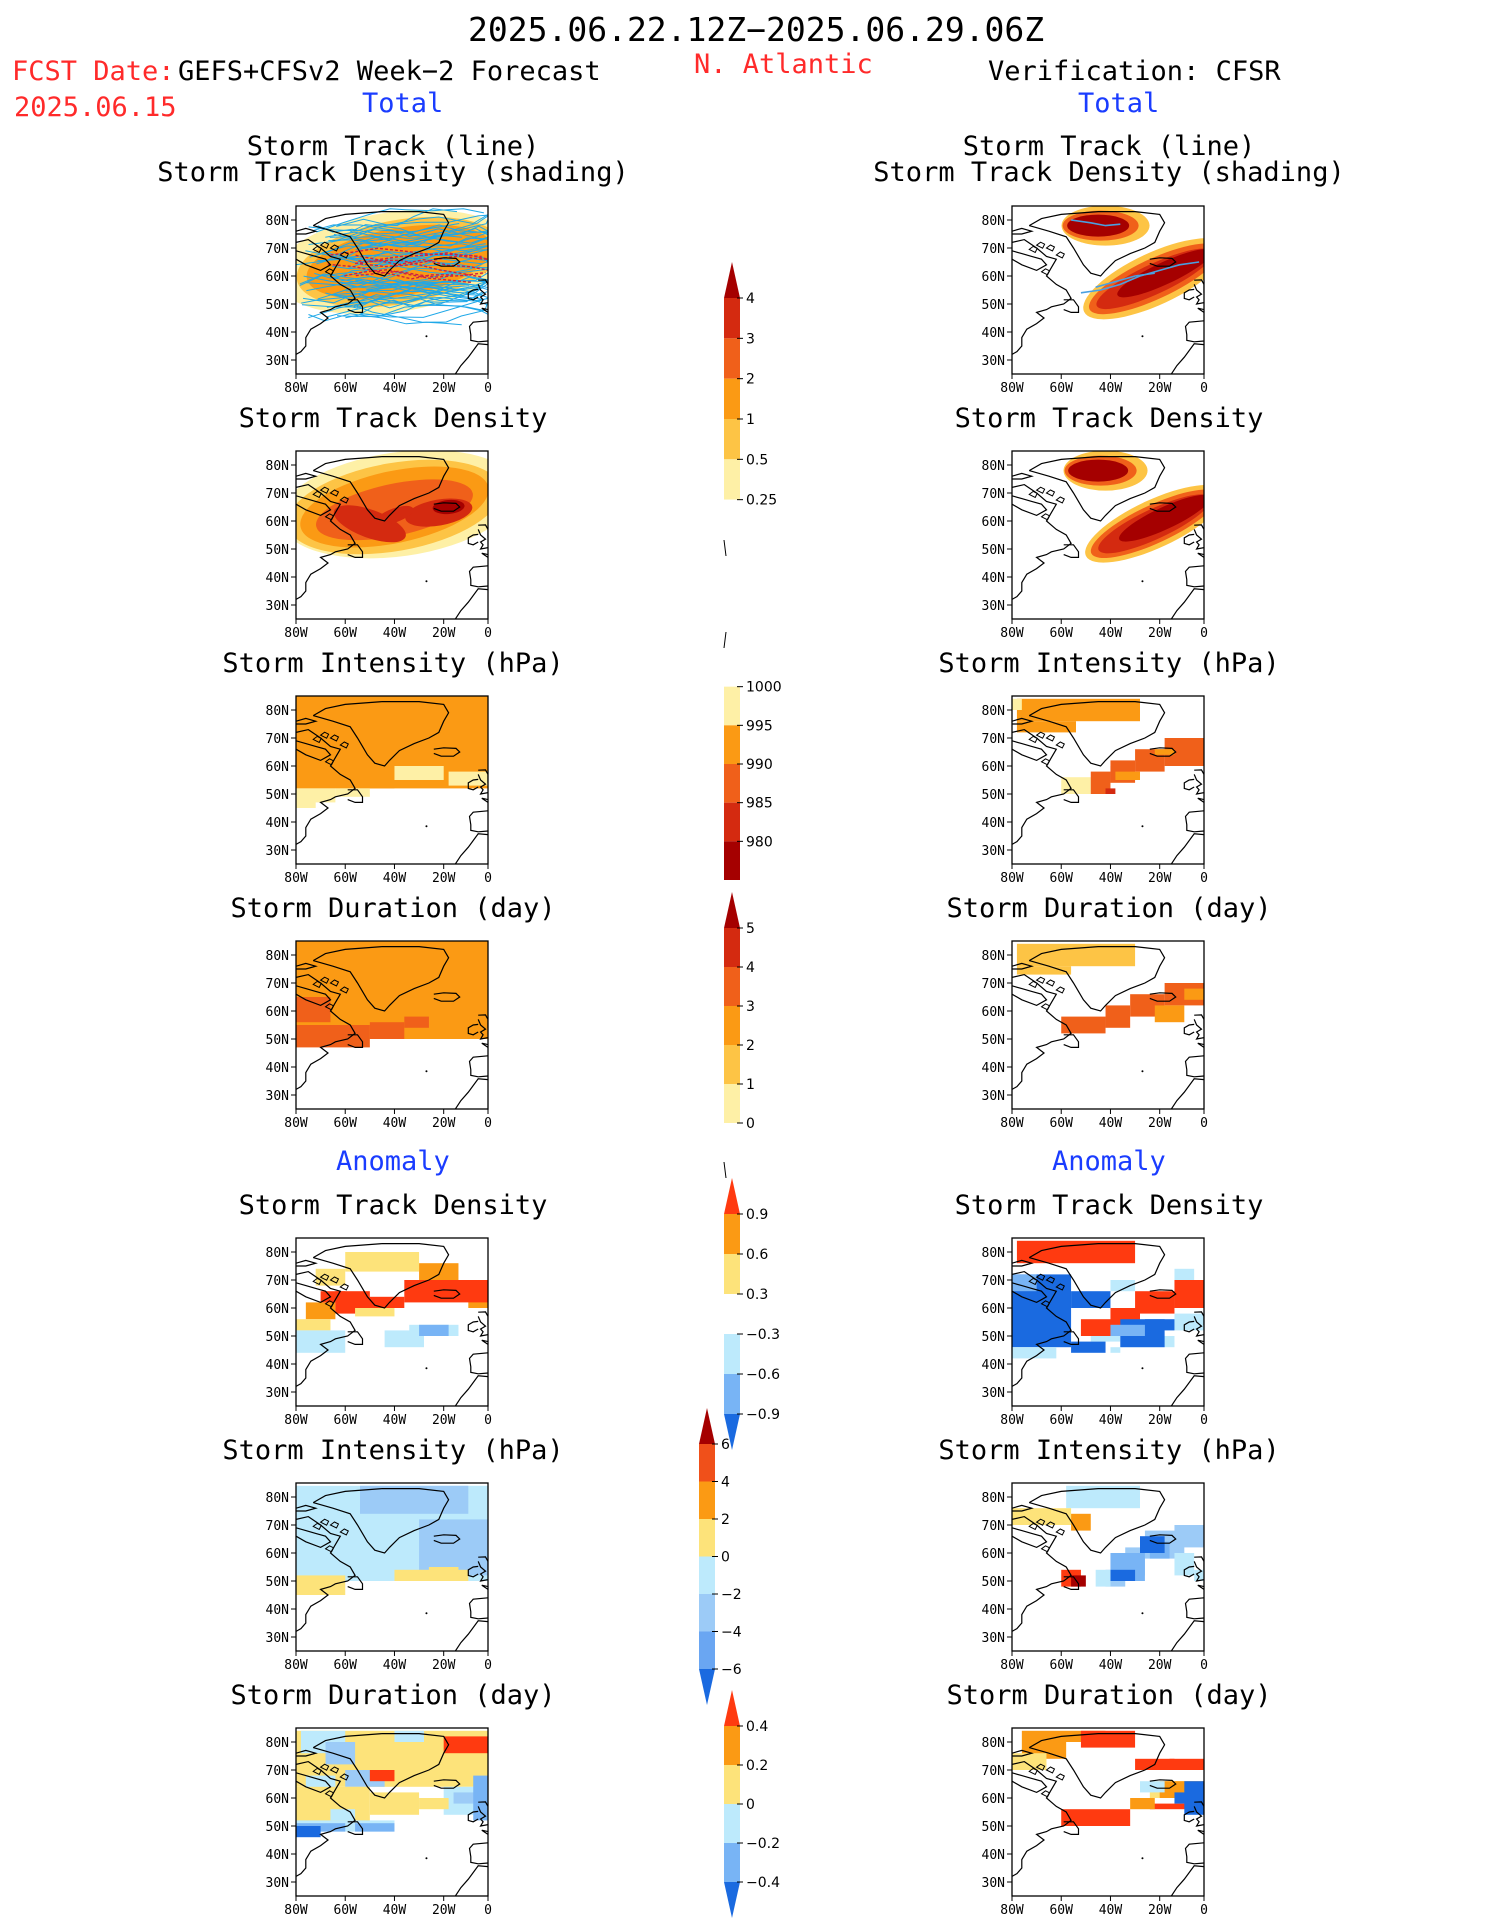 The height and width of the screenshot is (1925, 1487). I want to click on lon-tick-label: 40W, so click(1111, 1123).